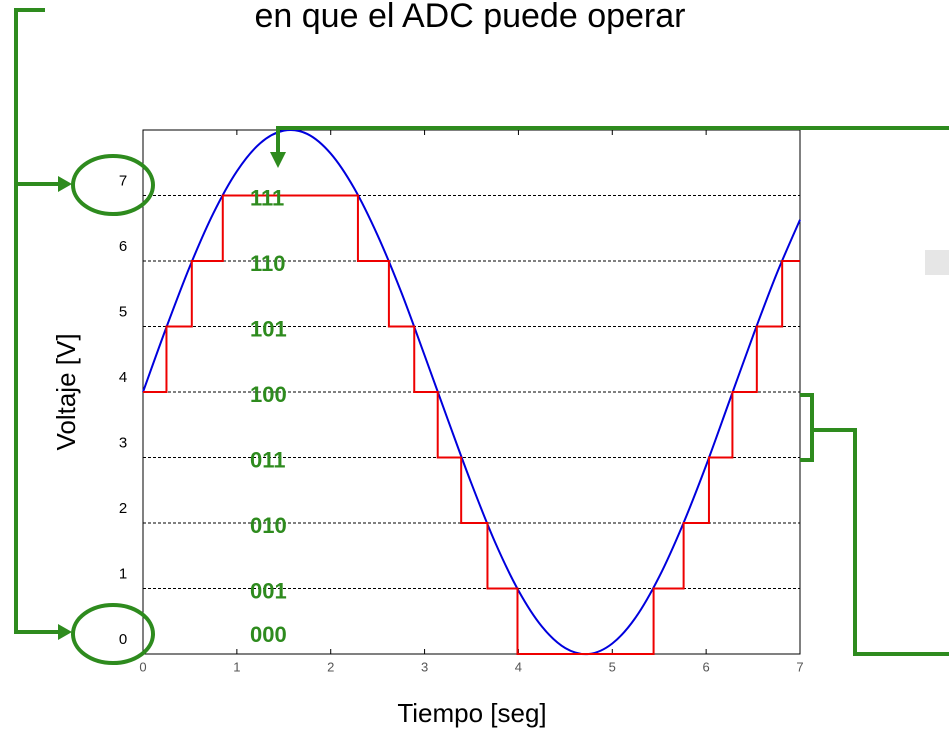 The height and width of the screenshot is (734, 949). I want to click on x-tick-label: 0, so click(142, 666).